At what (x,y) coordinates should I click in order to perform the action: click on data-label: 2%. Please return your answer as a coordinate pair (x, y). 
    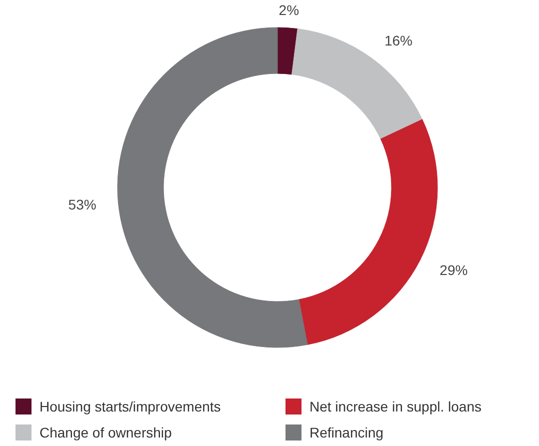
    Looking at the image, I should click on (289, 10).